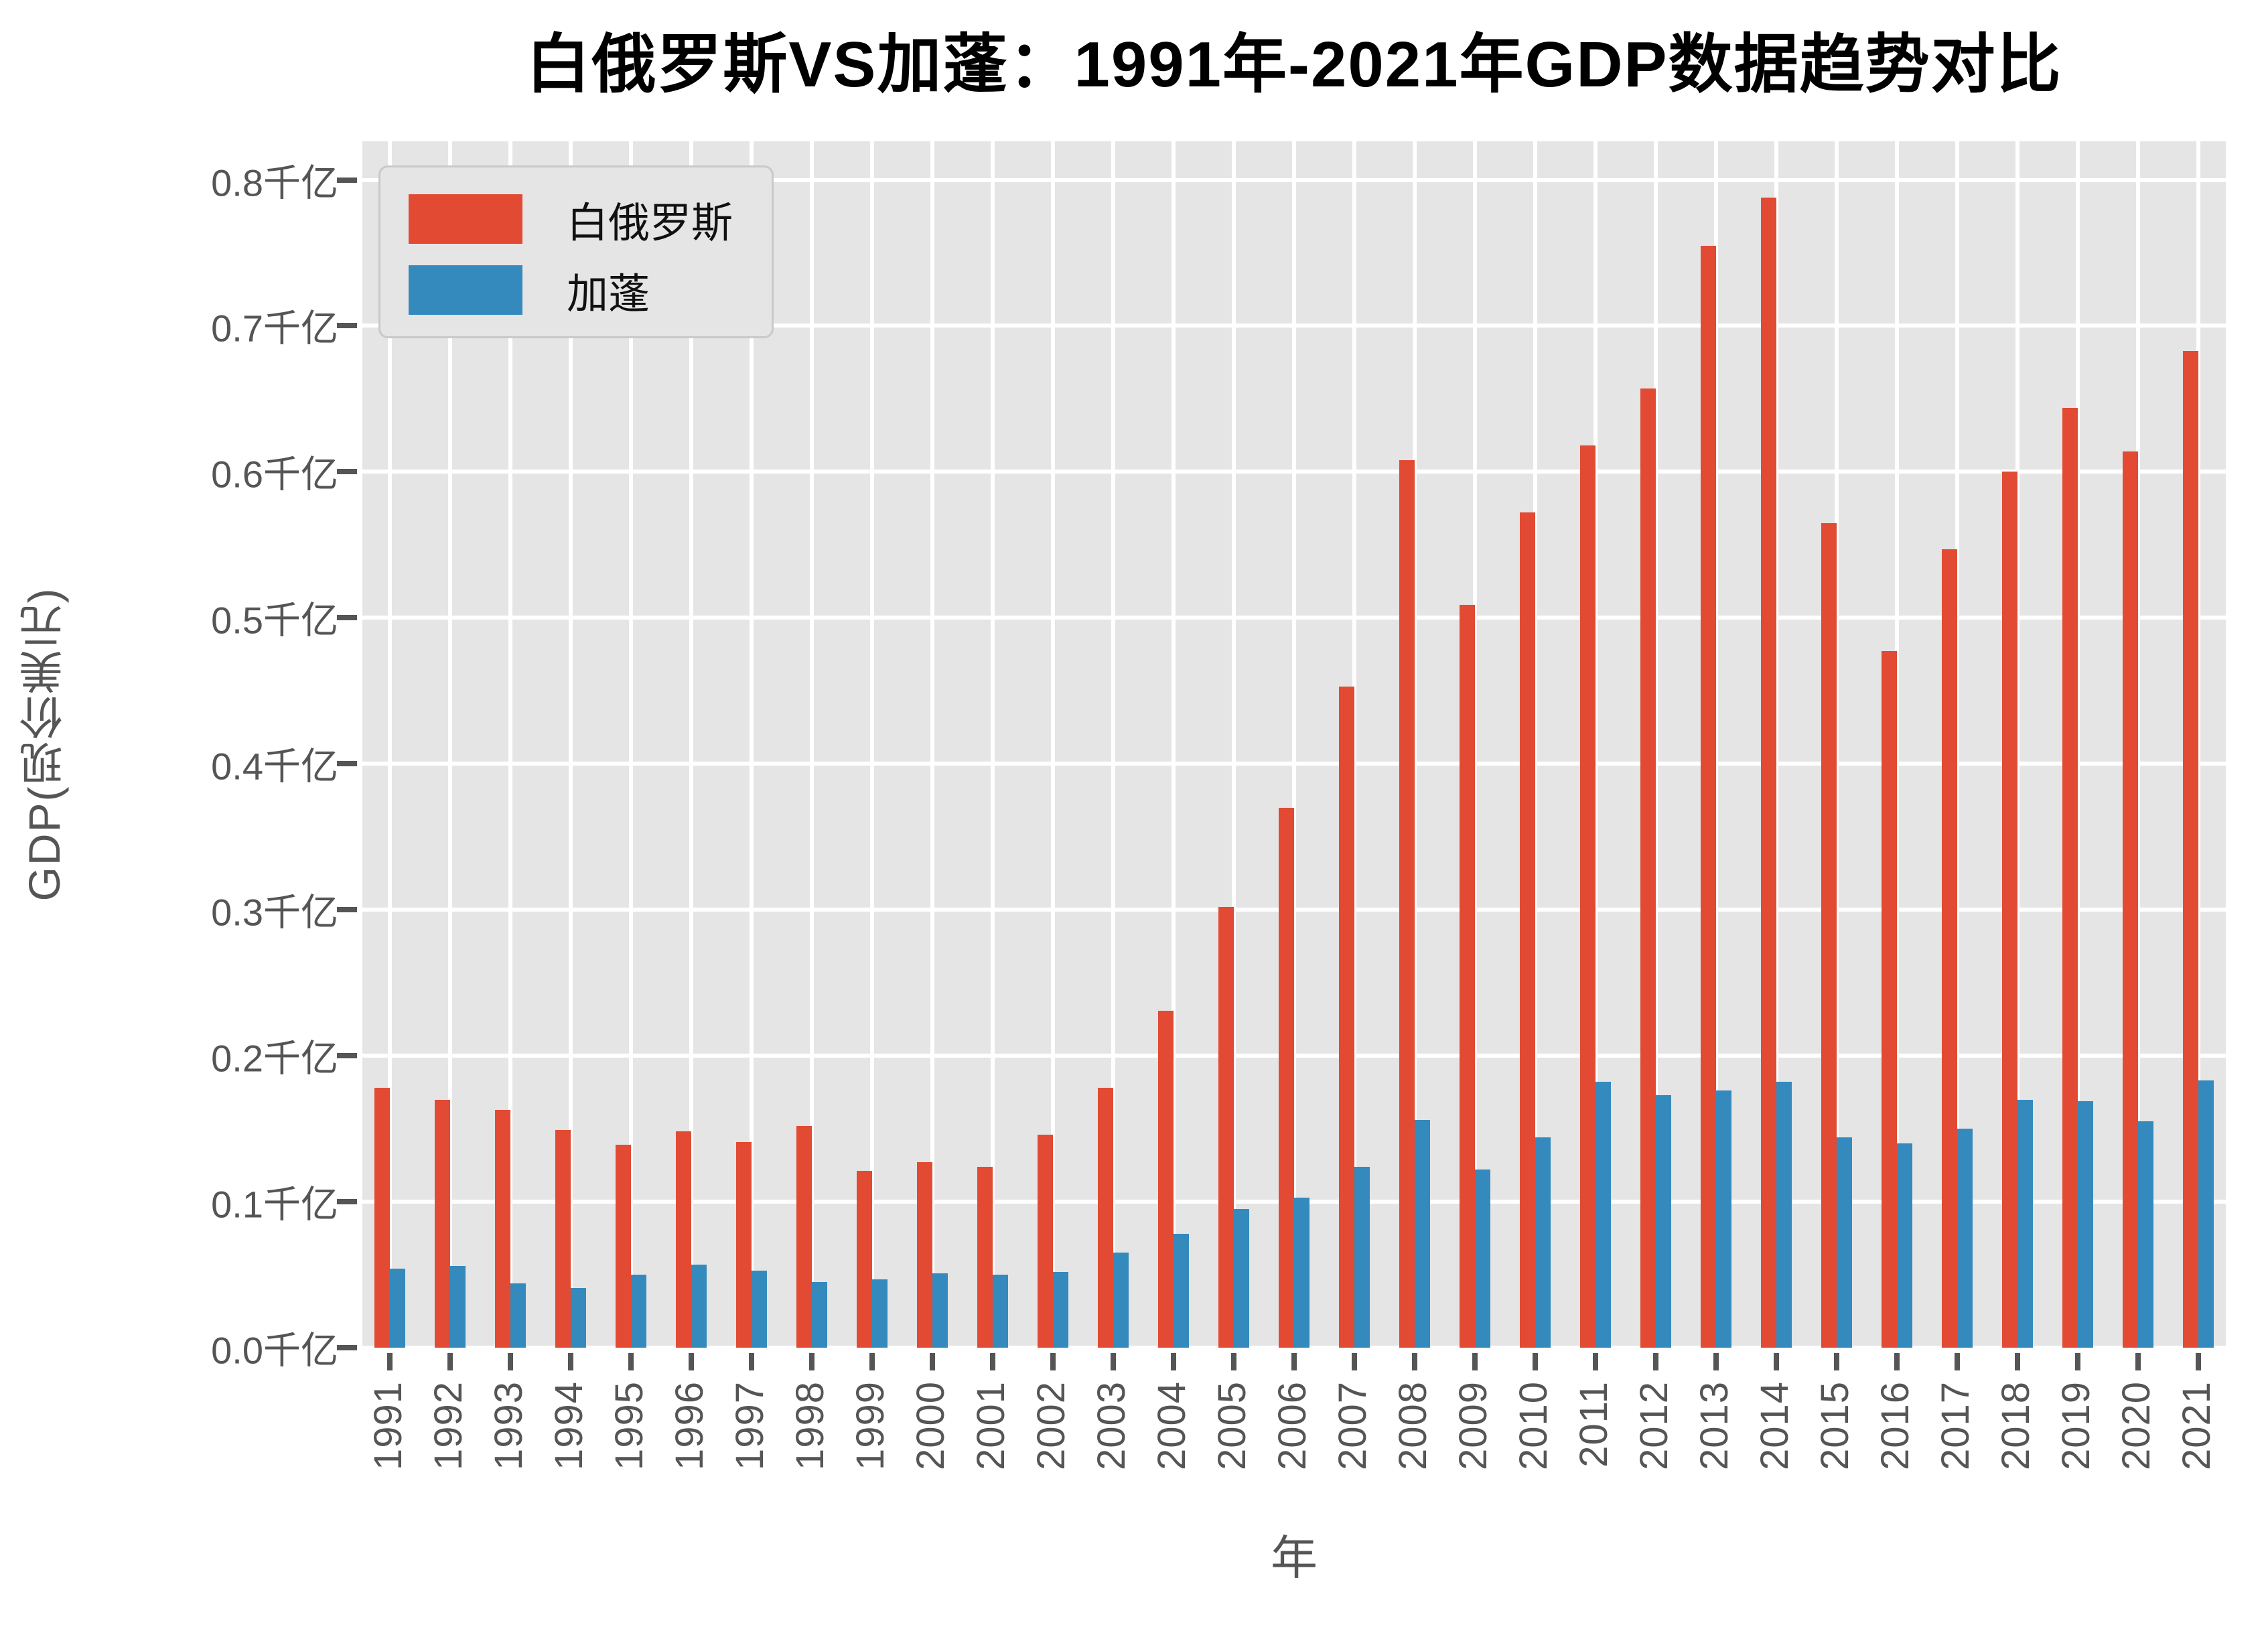  What do you see at coordinates (569, 1426) in the screenshot?
I see `x-tick-label-1994: 1994` at bounding box center [569, 1426].